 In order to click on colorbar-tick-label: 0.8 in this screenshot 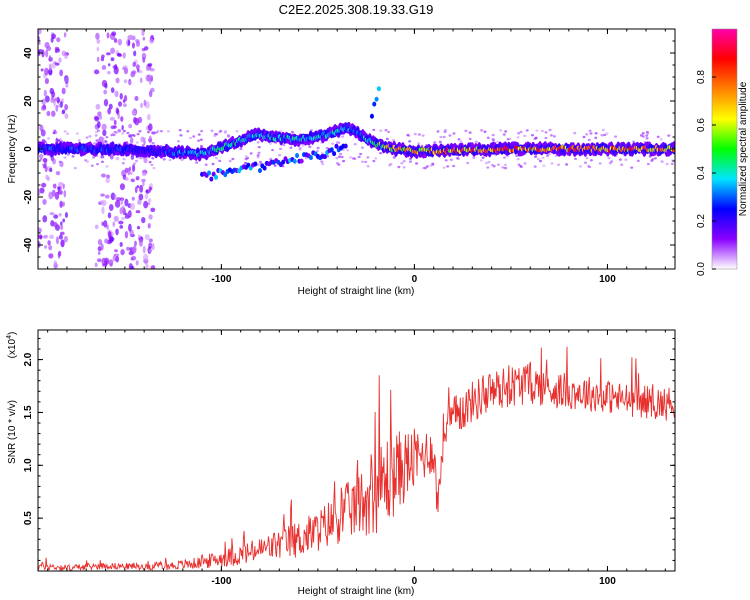, I will do `click(701, 77)`.